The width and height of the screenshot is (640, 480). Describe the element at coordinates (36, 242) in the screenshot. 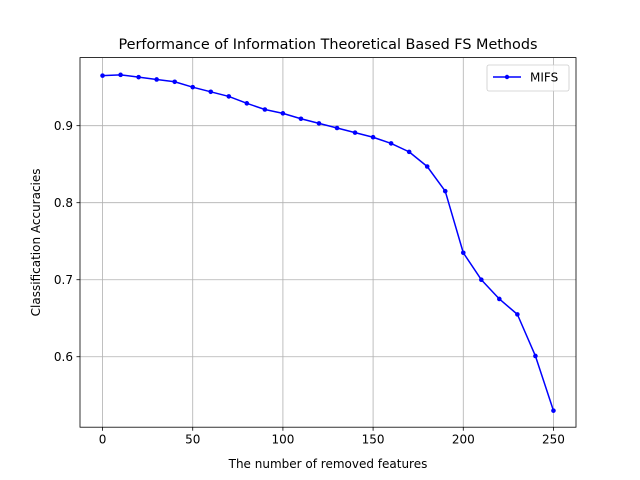

I see `y-axis-label: Classification Accuracies` at that location.